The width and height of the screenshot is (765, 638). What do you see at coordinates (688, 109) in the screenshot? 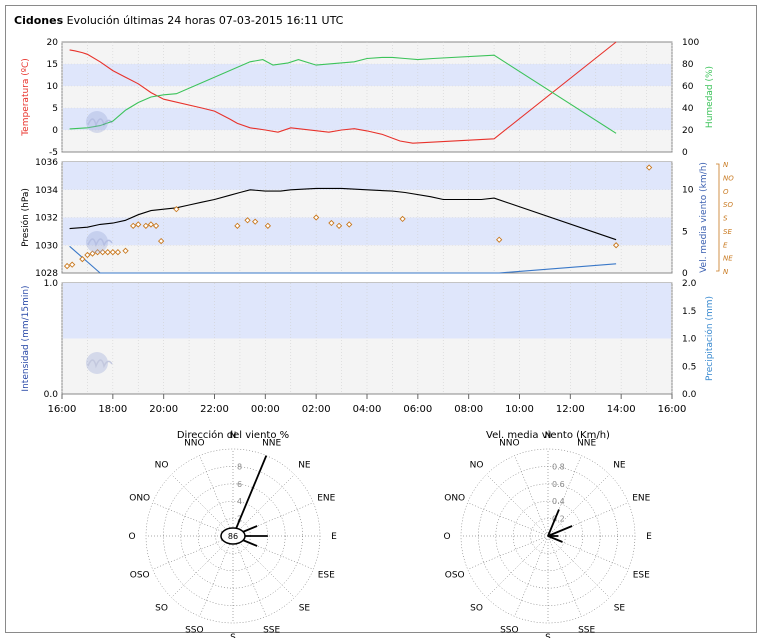
I see `y2-tick-temp-humidity: 40` at bounding box center [688, 109].